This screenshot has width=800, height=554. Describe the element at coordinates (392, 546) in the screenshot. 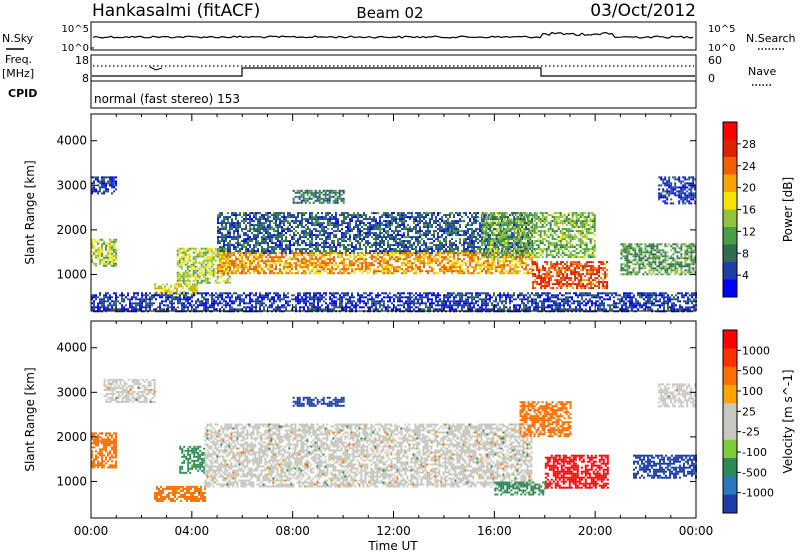

I see `x-axis-label: Time UT` at that location.